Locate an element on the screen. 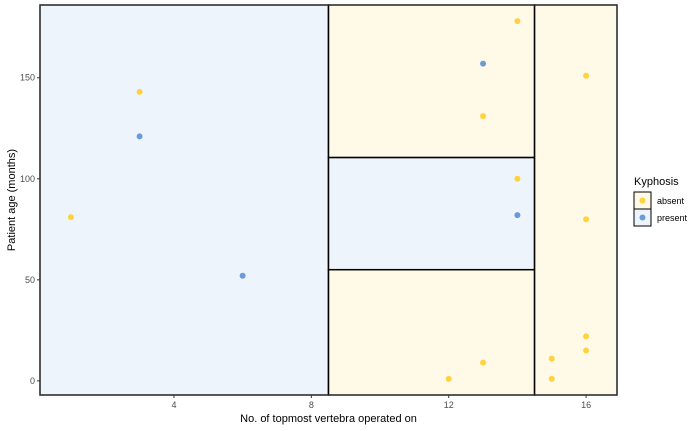 The image size is (697, 431). legend: Kyphosis absent present is located at coordinates (660, 201).